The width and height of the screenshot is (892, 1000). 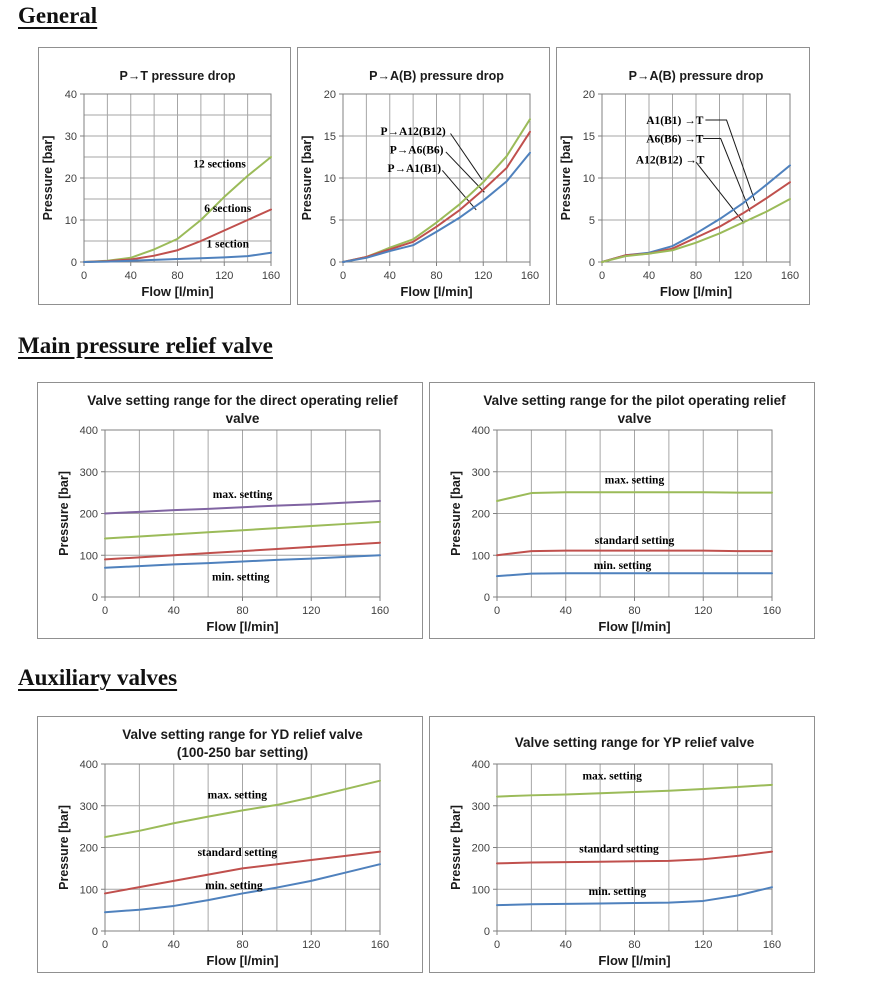 What do you see at coordinates (58, 15) in the screenshot?
I see `section-heading-general: General` at bounding box center [58, 15].